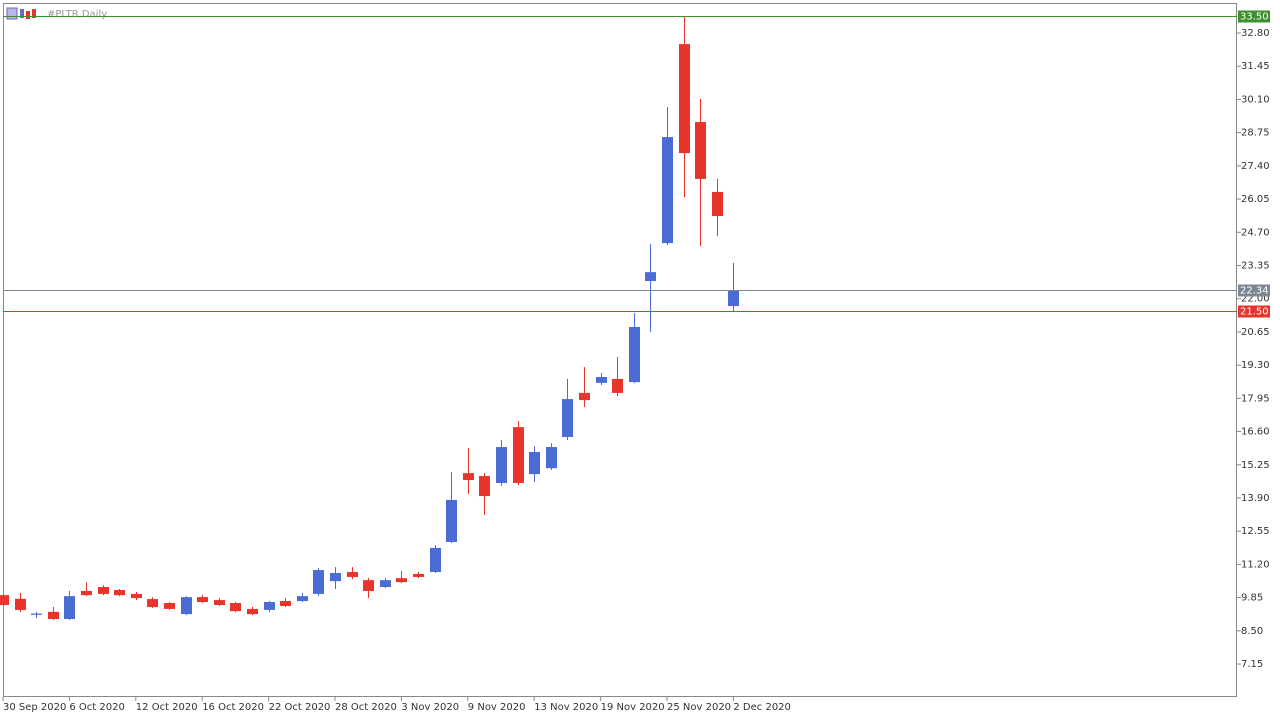 Image resolution: width=1280 pixels, height=722 pixels. Describe the element at coordinates (167, 707) in the screenshot. I see `x-tick-label: 12 Oct 2020` at that location.